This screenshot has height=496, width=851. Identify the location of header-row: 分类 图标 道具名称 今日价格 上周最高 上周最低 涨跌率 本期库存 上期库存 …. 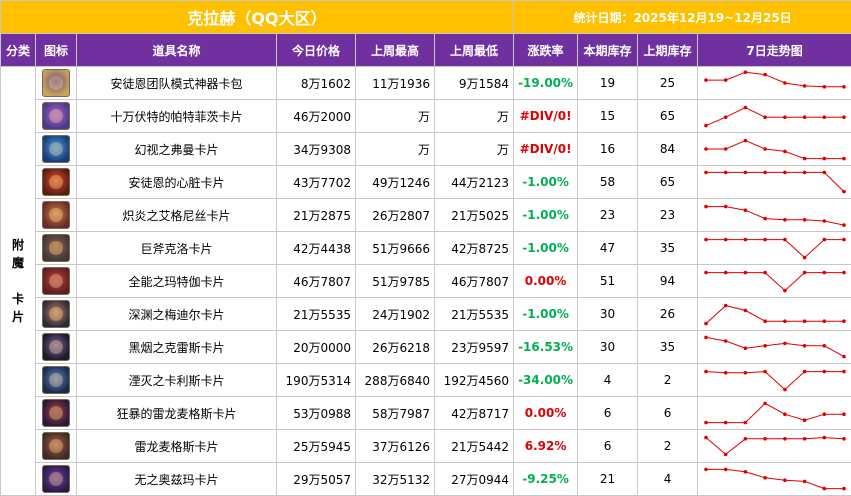
(425, 50).